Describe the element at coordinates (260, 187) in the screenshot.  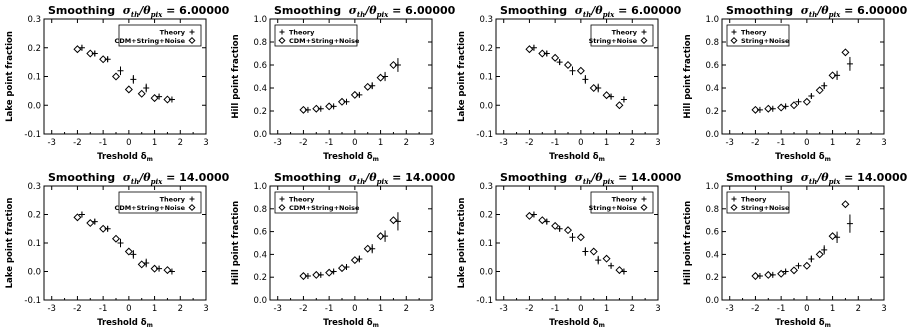
I see `y-tick-label: 1.0` at that location.